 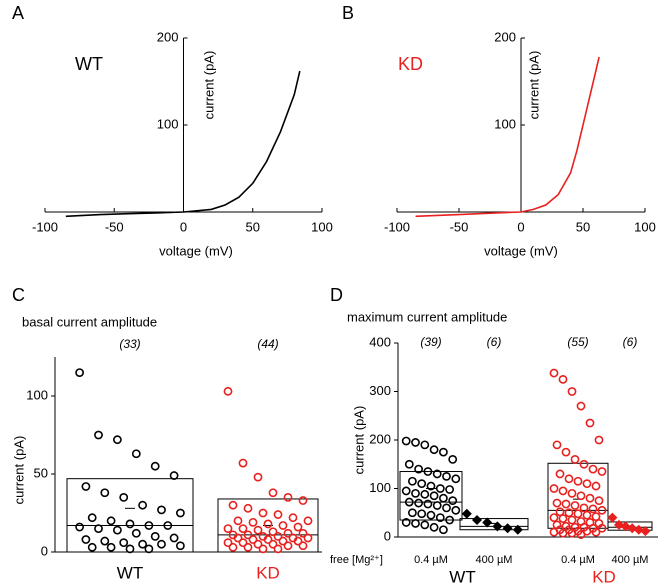 What do you see at coordinates (380, 438) in the screenshot?
I see `y-tick-label: 200` at bounding box center [380, 438].